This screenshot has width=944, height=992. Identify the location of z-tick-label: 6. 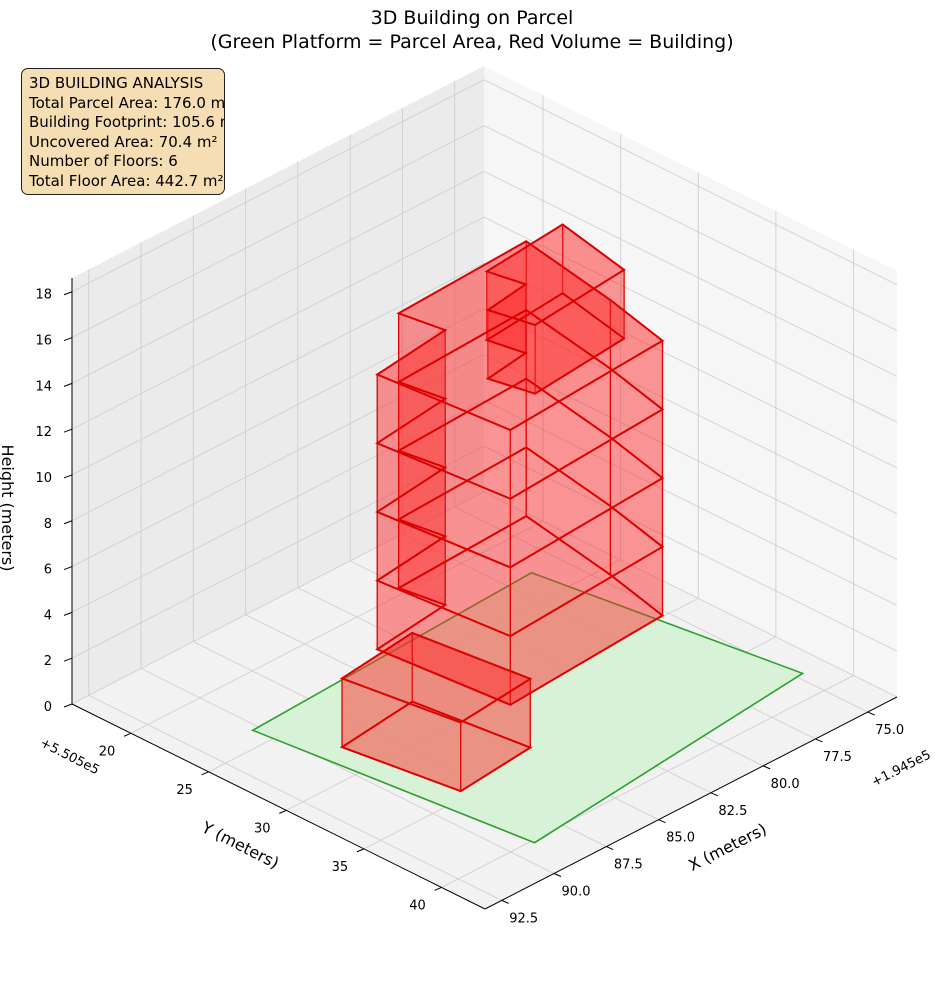
(48, 570).